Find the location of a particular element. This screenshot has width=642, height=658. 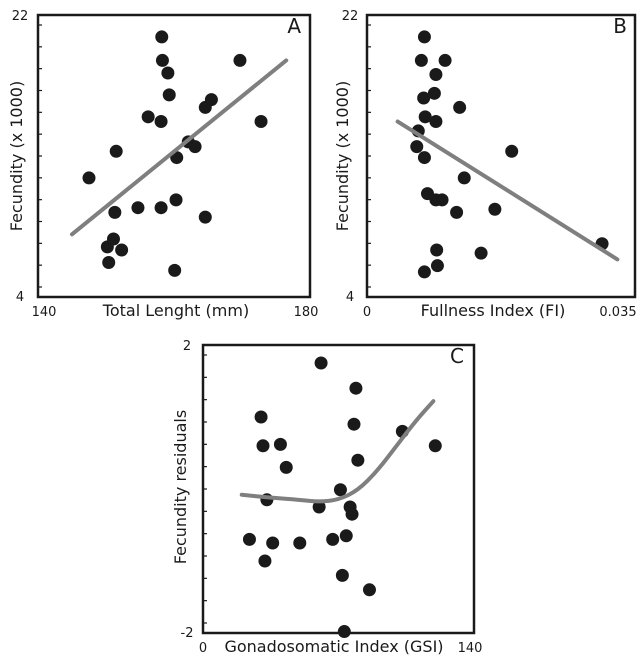

x-tick-label-max: 140 is located at coordinates (470, 648).